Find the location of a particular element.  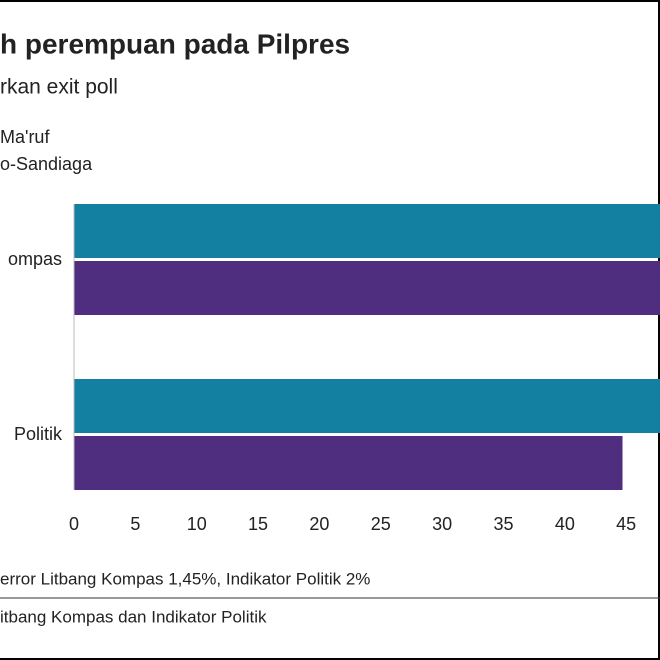

y-tick-label: ompas is located at coordinates (35, 259).